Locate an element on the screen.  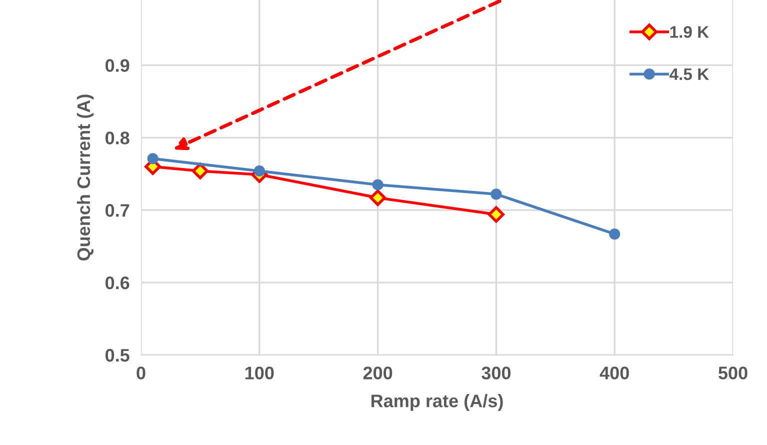
x-axis-title: Ramp rate (A/s) is located at coordinates (437, 402).